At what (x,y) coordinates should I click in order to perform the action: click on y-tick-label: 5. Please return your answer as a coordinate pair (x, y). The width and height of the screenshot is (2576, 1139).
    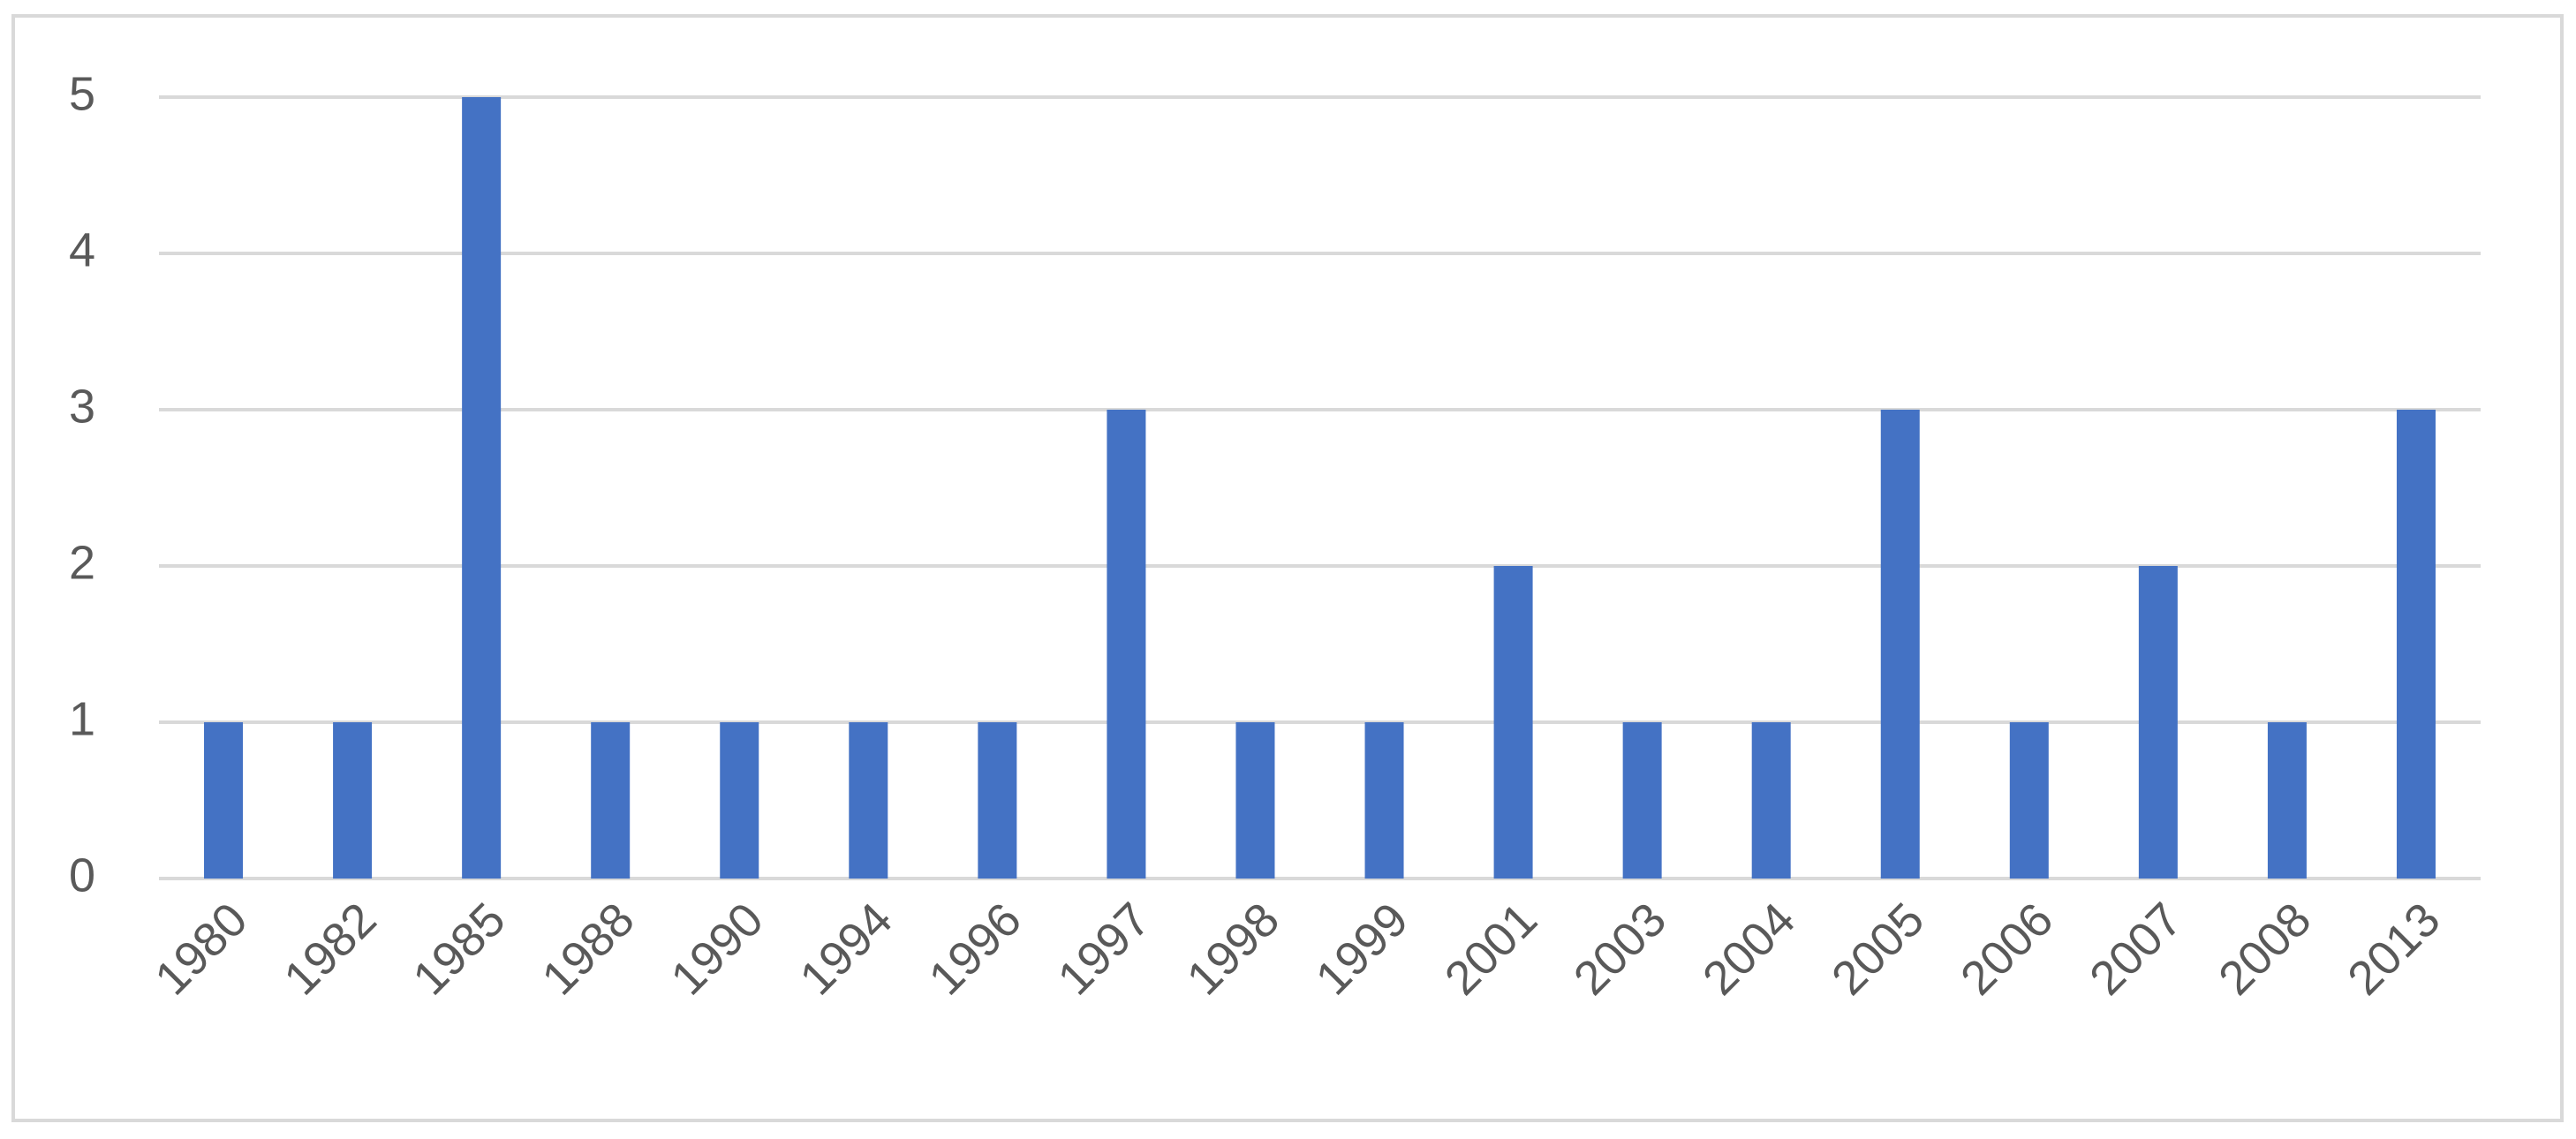
    Looking at the image, I should click on (82, 93).